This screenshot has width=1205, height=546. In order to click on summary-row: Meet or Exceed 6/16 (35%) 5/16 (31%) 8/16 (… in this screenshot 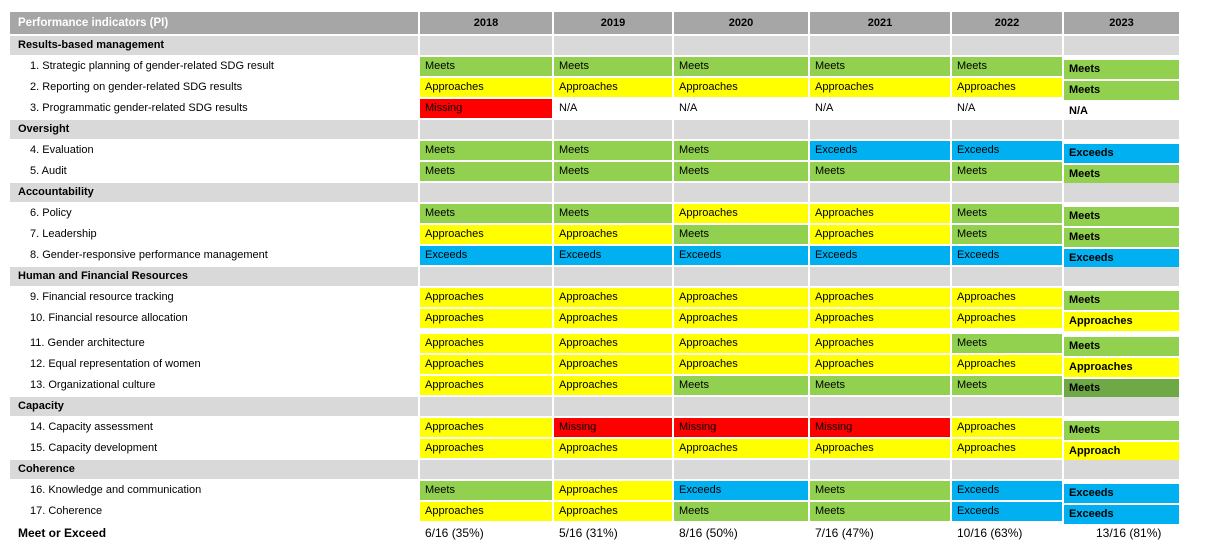, I will do `click(605, 533)`.